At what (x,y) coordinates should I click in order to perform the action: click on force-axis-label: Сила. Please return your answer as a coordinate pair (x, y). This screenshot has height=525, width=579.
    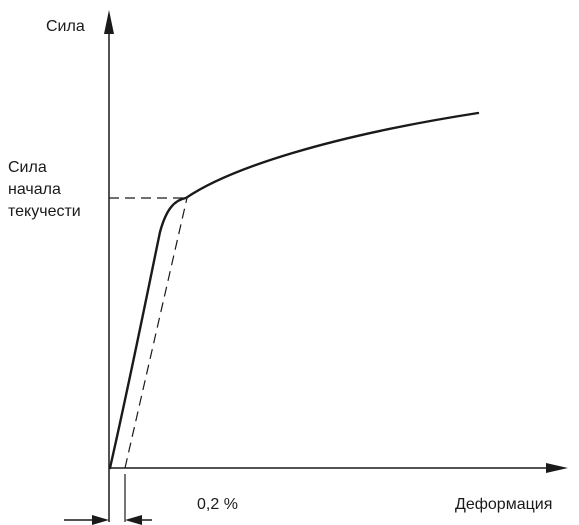
    Looking at the image, I should click on (65, 26).